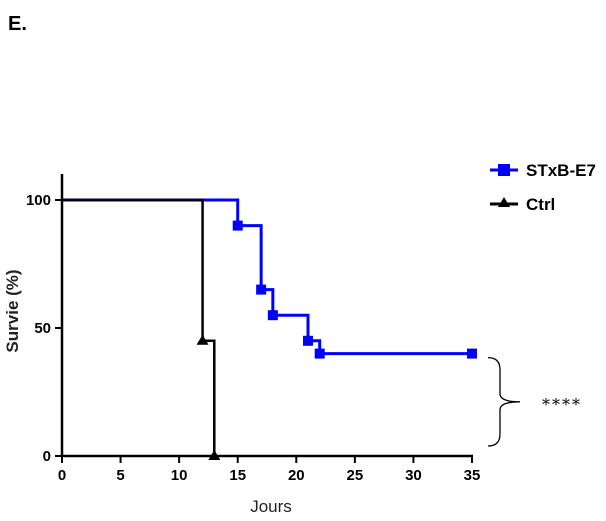 This screenshot has height=521, width=606. I want to click on x-tick-label: 30, so click(413, 475).